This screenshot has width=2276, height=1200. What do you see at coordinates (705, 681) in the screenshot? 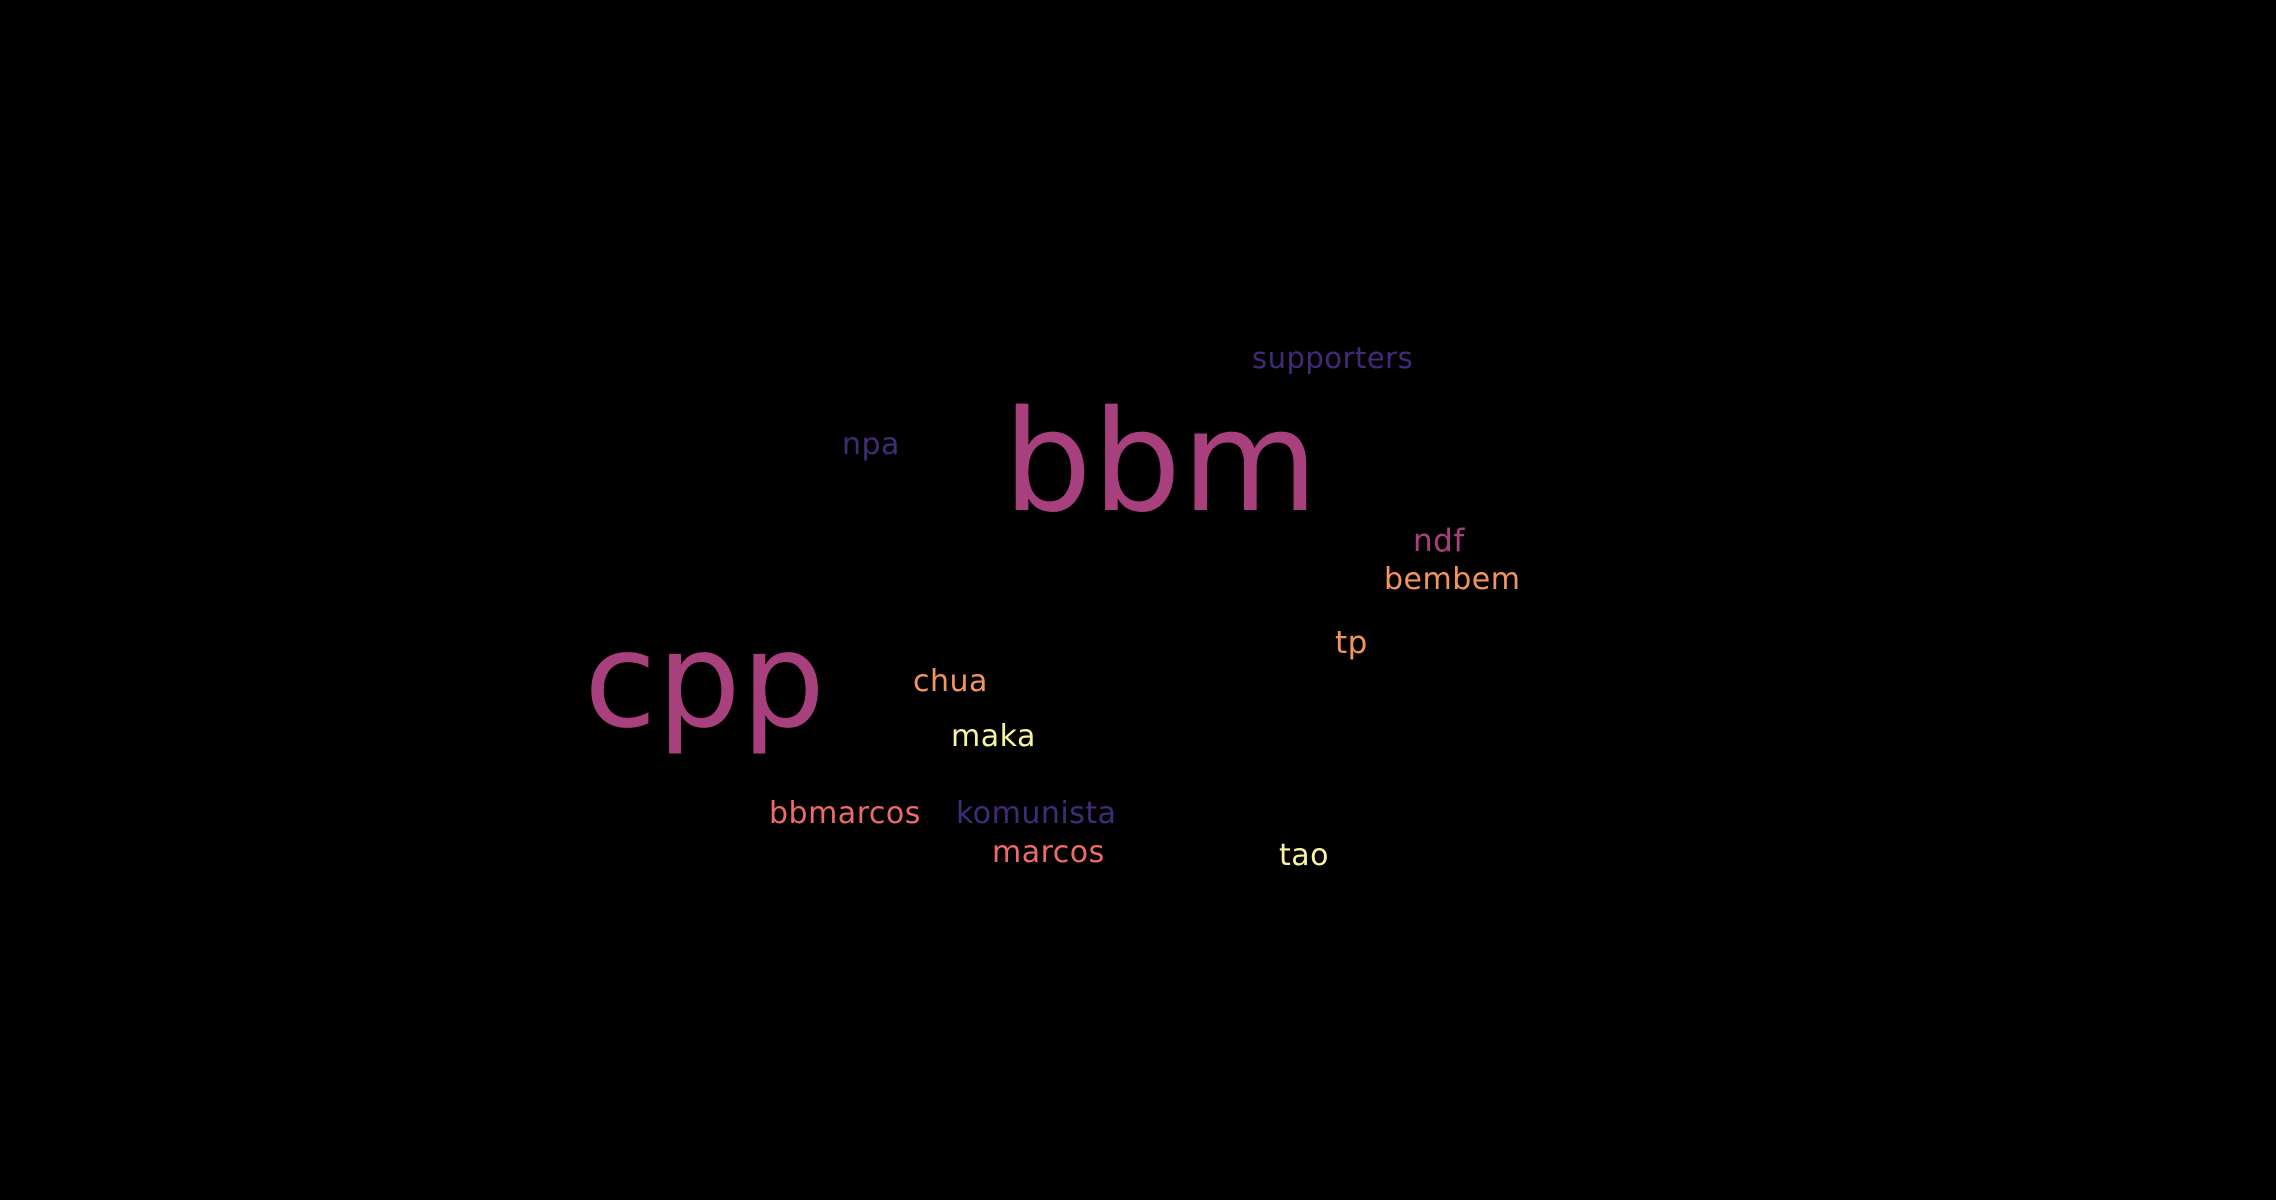
I see `word-cpp: cpp` at bounding box center [705, 681].